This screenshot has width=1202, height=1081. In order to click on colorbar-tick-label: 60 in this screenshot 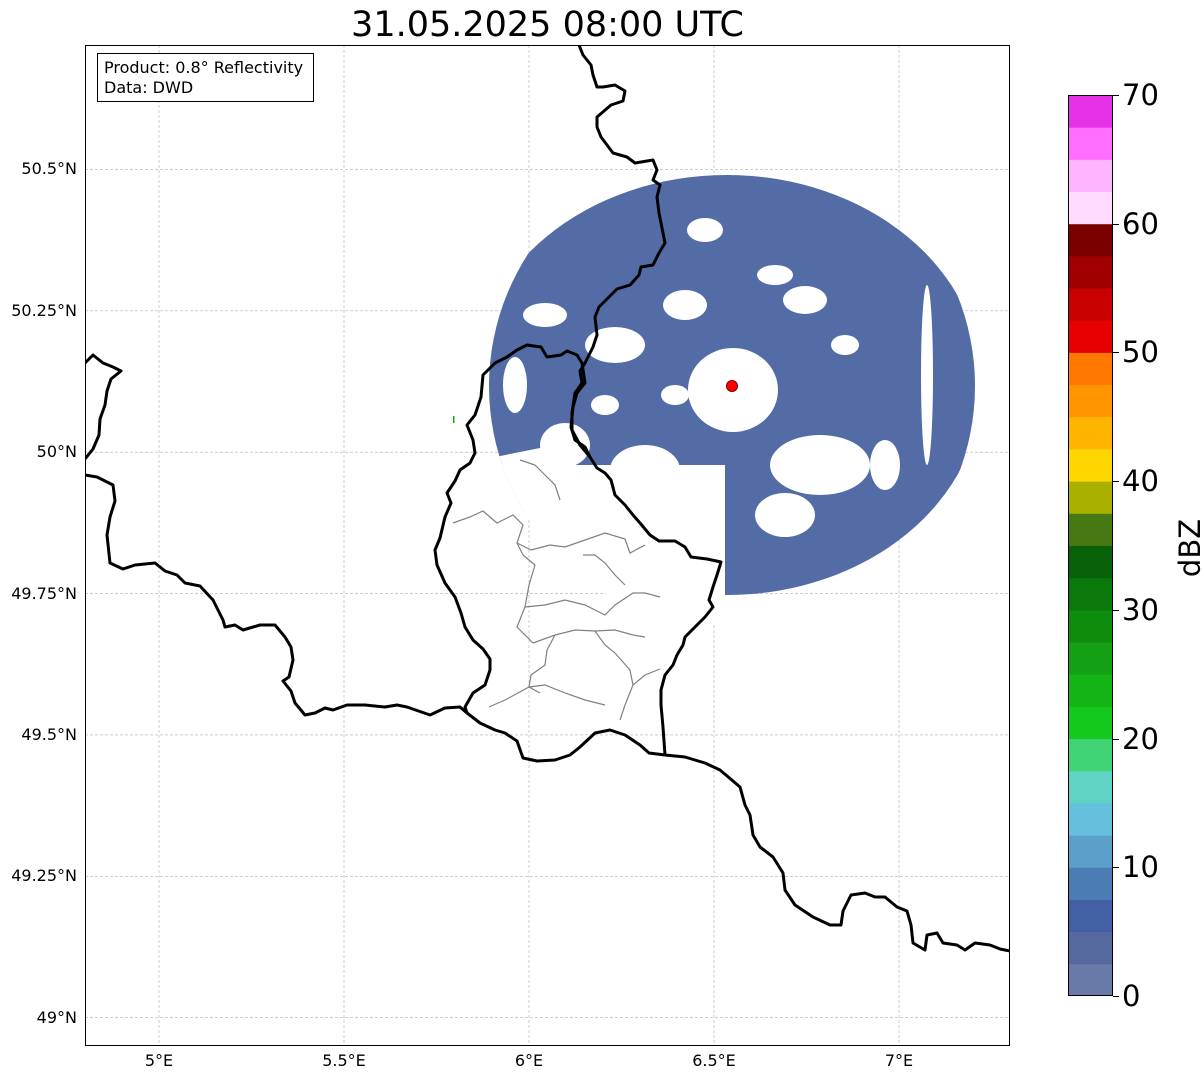, I will do `click(1140, 223)`.